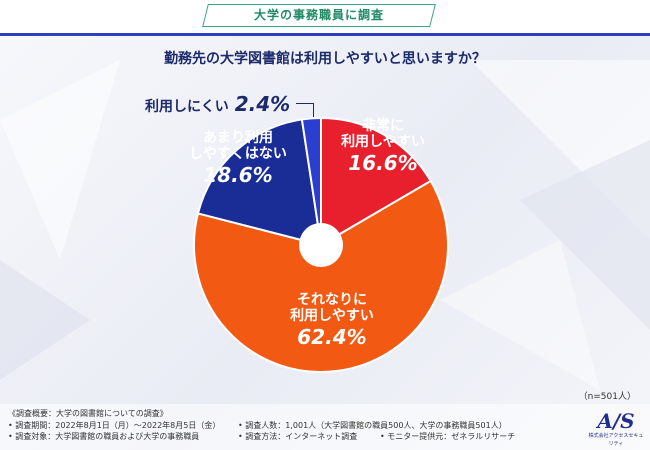 This screenshot has width=650, height=450. I want to click on header-title: 大学の事務職員に調査, so click(318, 15).